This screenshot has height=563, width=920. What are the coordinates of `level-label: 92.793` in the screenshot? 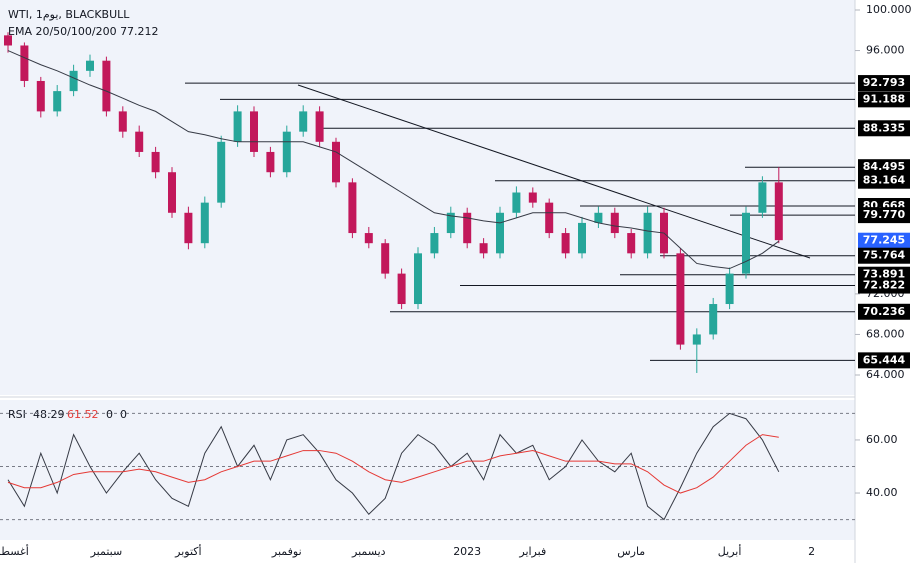 It's located at (884, 82).